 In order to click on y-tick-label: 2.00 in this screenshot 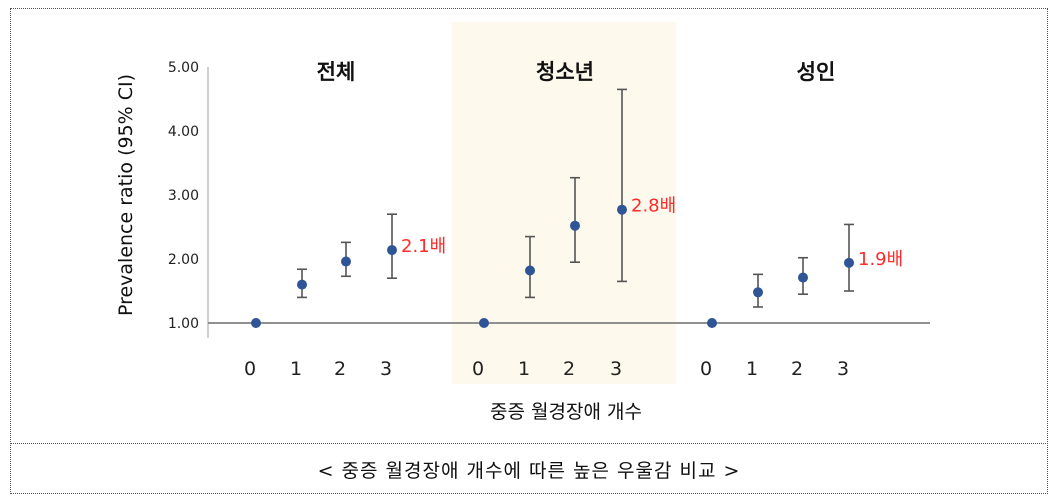, I will do `click(183, 260)`.